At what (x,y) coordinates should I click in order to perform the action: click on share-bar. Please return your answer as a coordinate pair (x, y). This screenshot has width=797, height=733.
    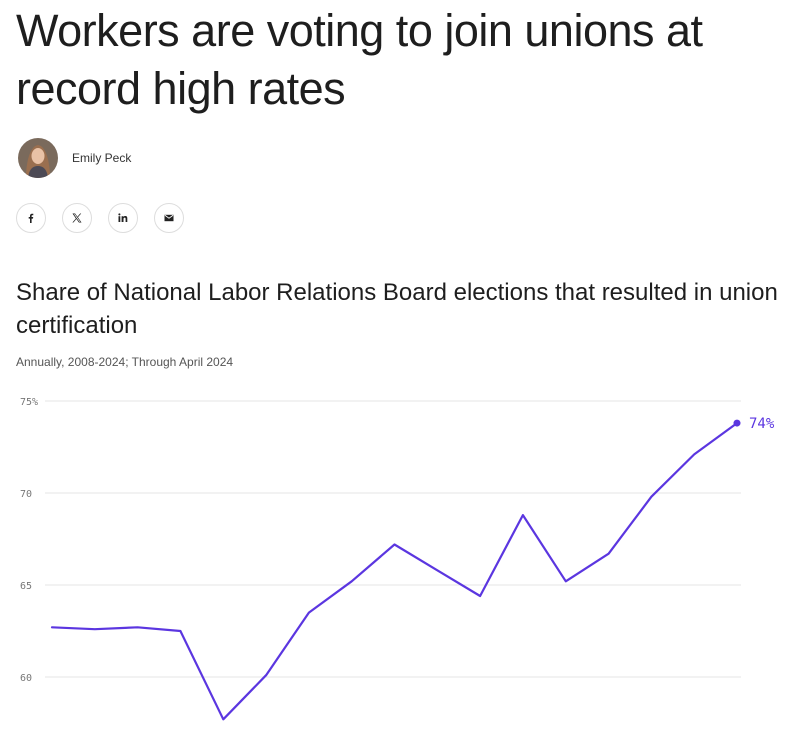
    Looking at the image, I should click on (100, 218).